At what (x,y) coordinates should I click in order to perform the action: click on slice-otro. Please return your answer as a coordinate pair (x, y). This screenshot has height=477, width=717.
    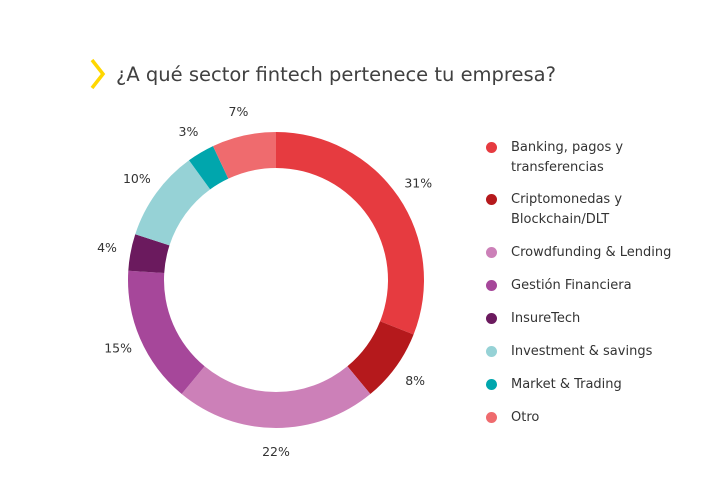
    Looking at the image, I should click on (244, 155).